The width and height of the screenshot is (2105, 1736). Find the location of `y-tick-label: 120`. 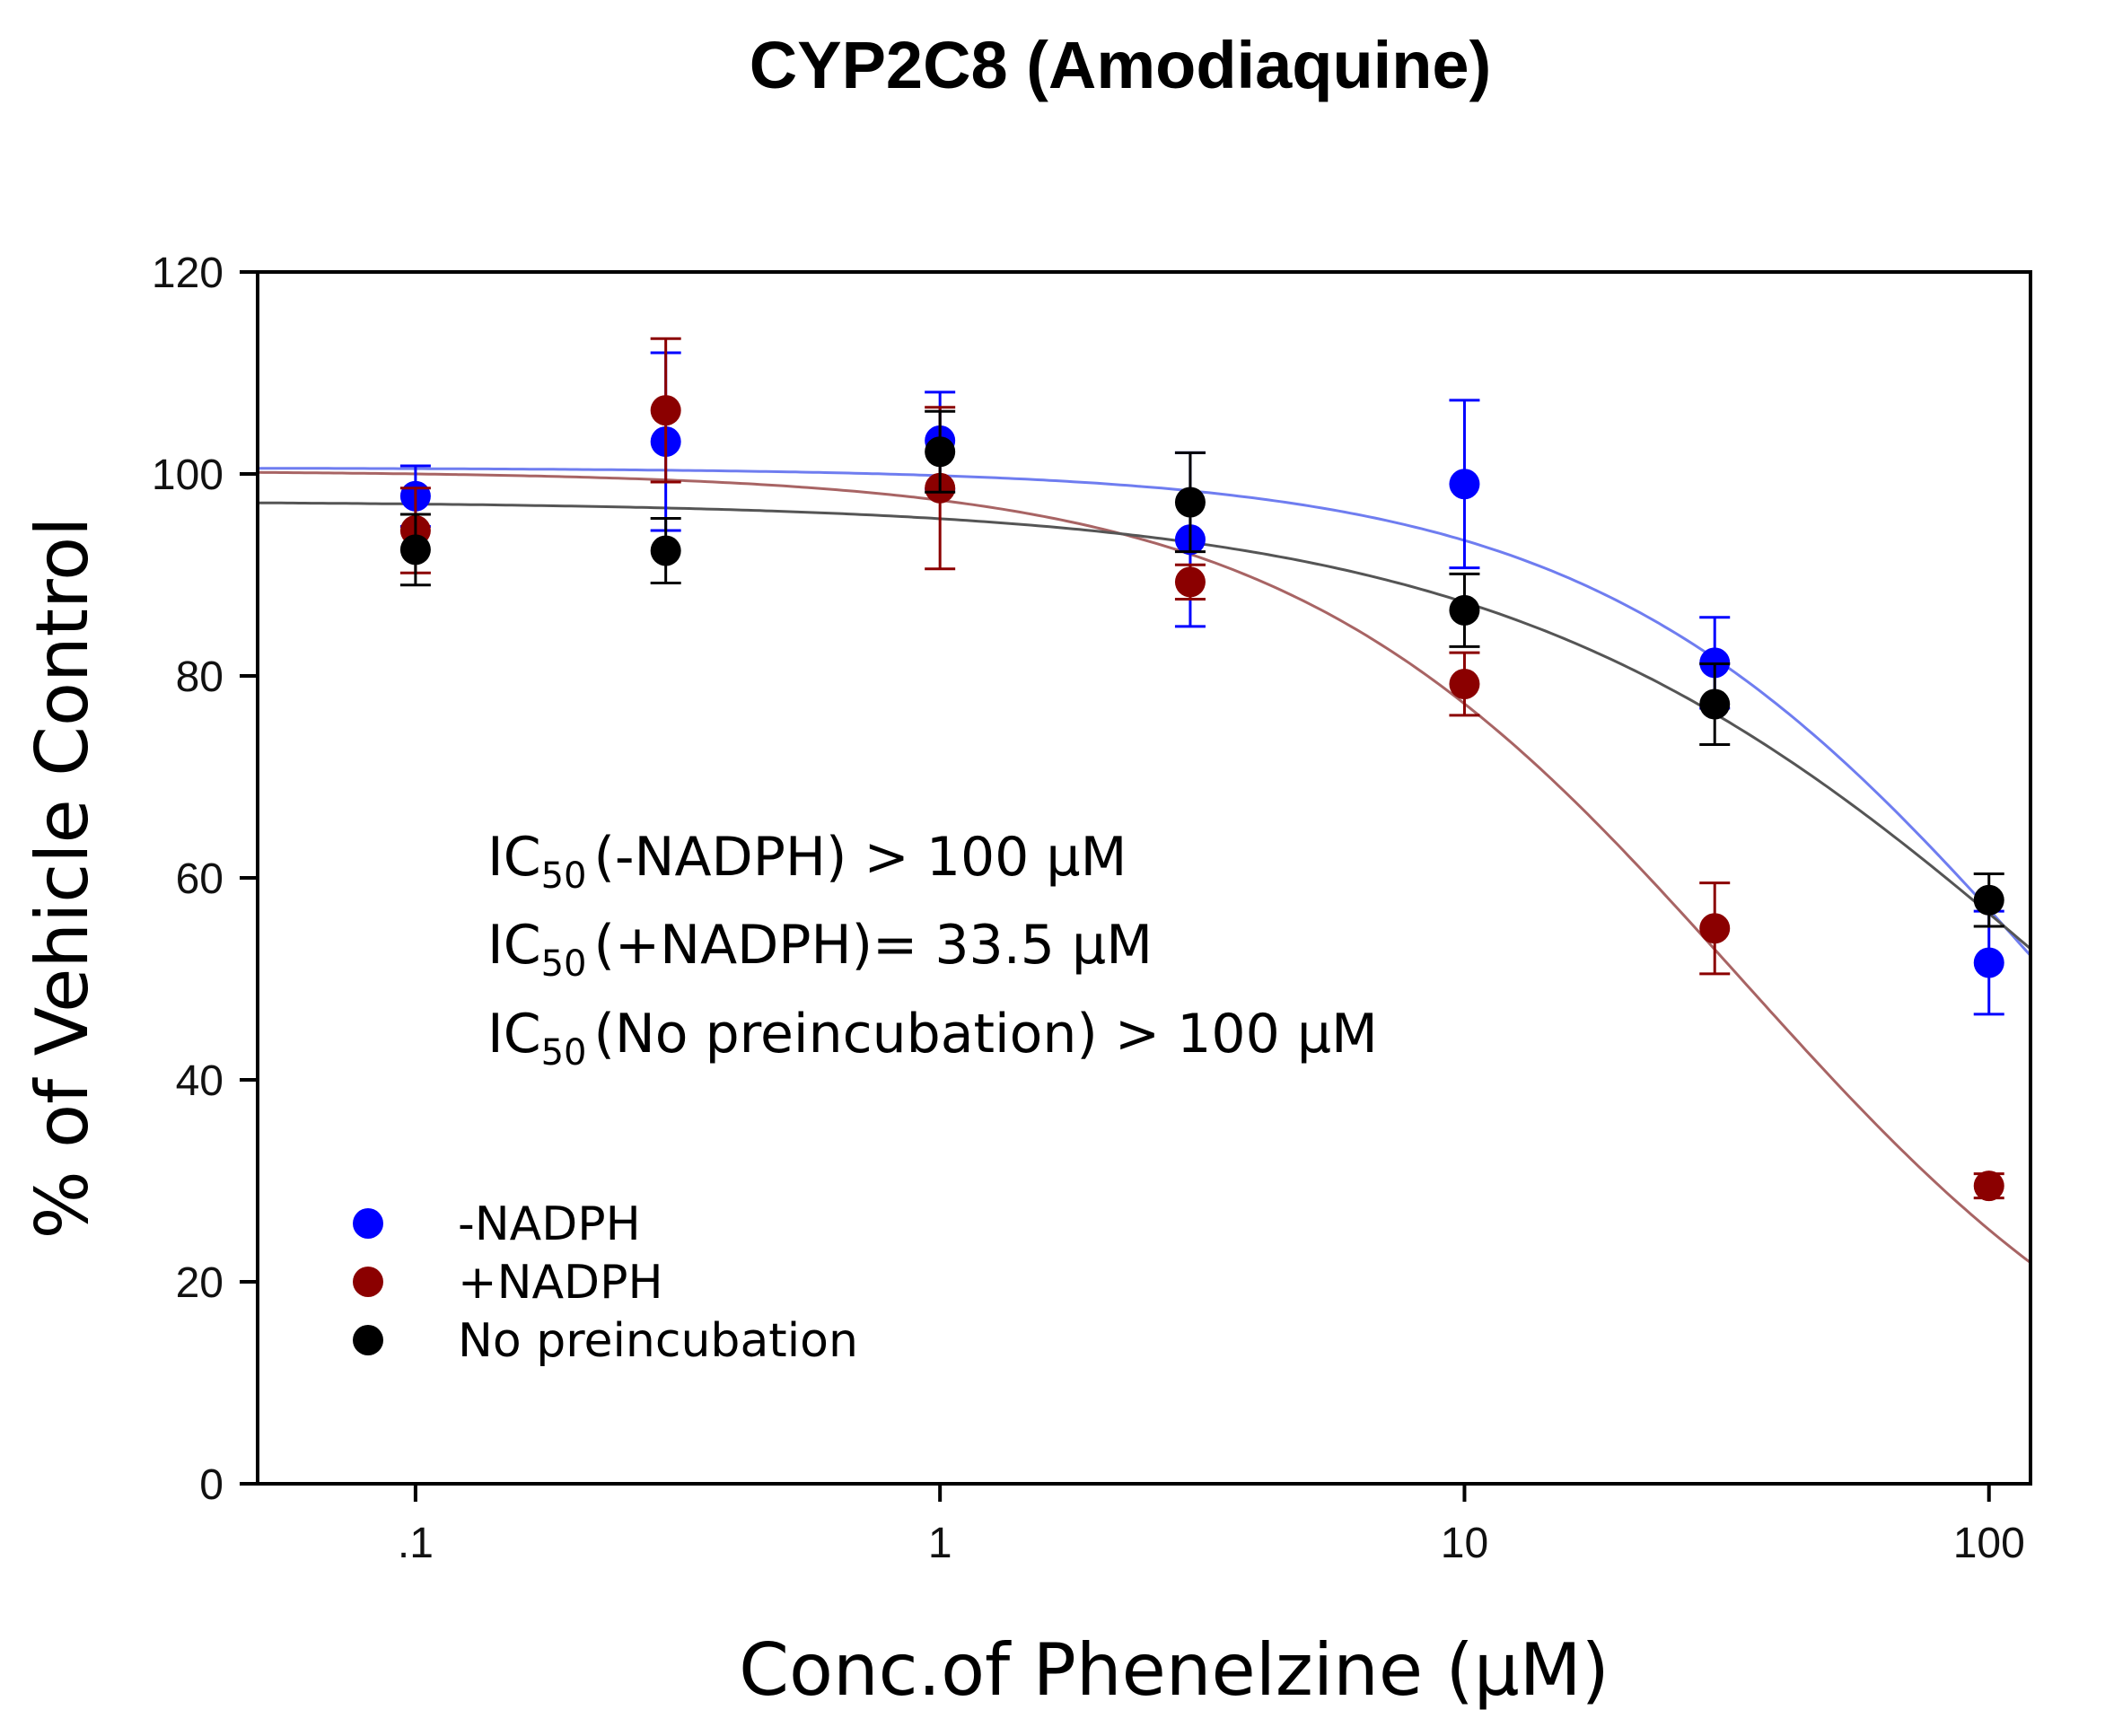

y-tick-label: 120 is located at coordinates (188, 273).